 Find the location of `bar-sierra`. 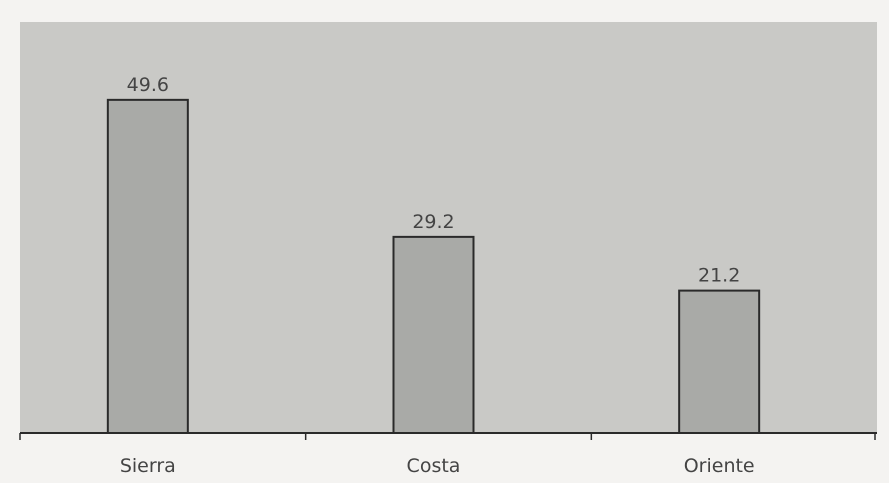

bar-sierra is located at coordinates (147, 266).